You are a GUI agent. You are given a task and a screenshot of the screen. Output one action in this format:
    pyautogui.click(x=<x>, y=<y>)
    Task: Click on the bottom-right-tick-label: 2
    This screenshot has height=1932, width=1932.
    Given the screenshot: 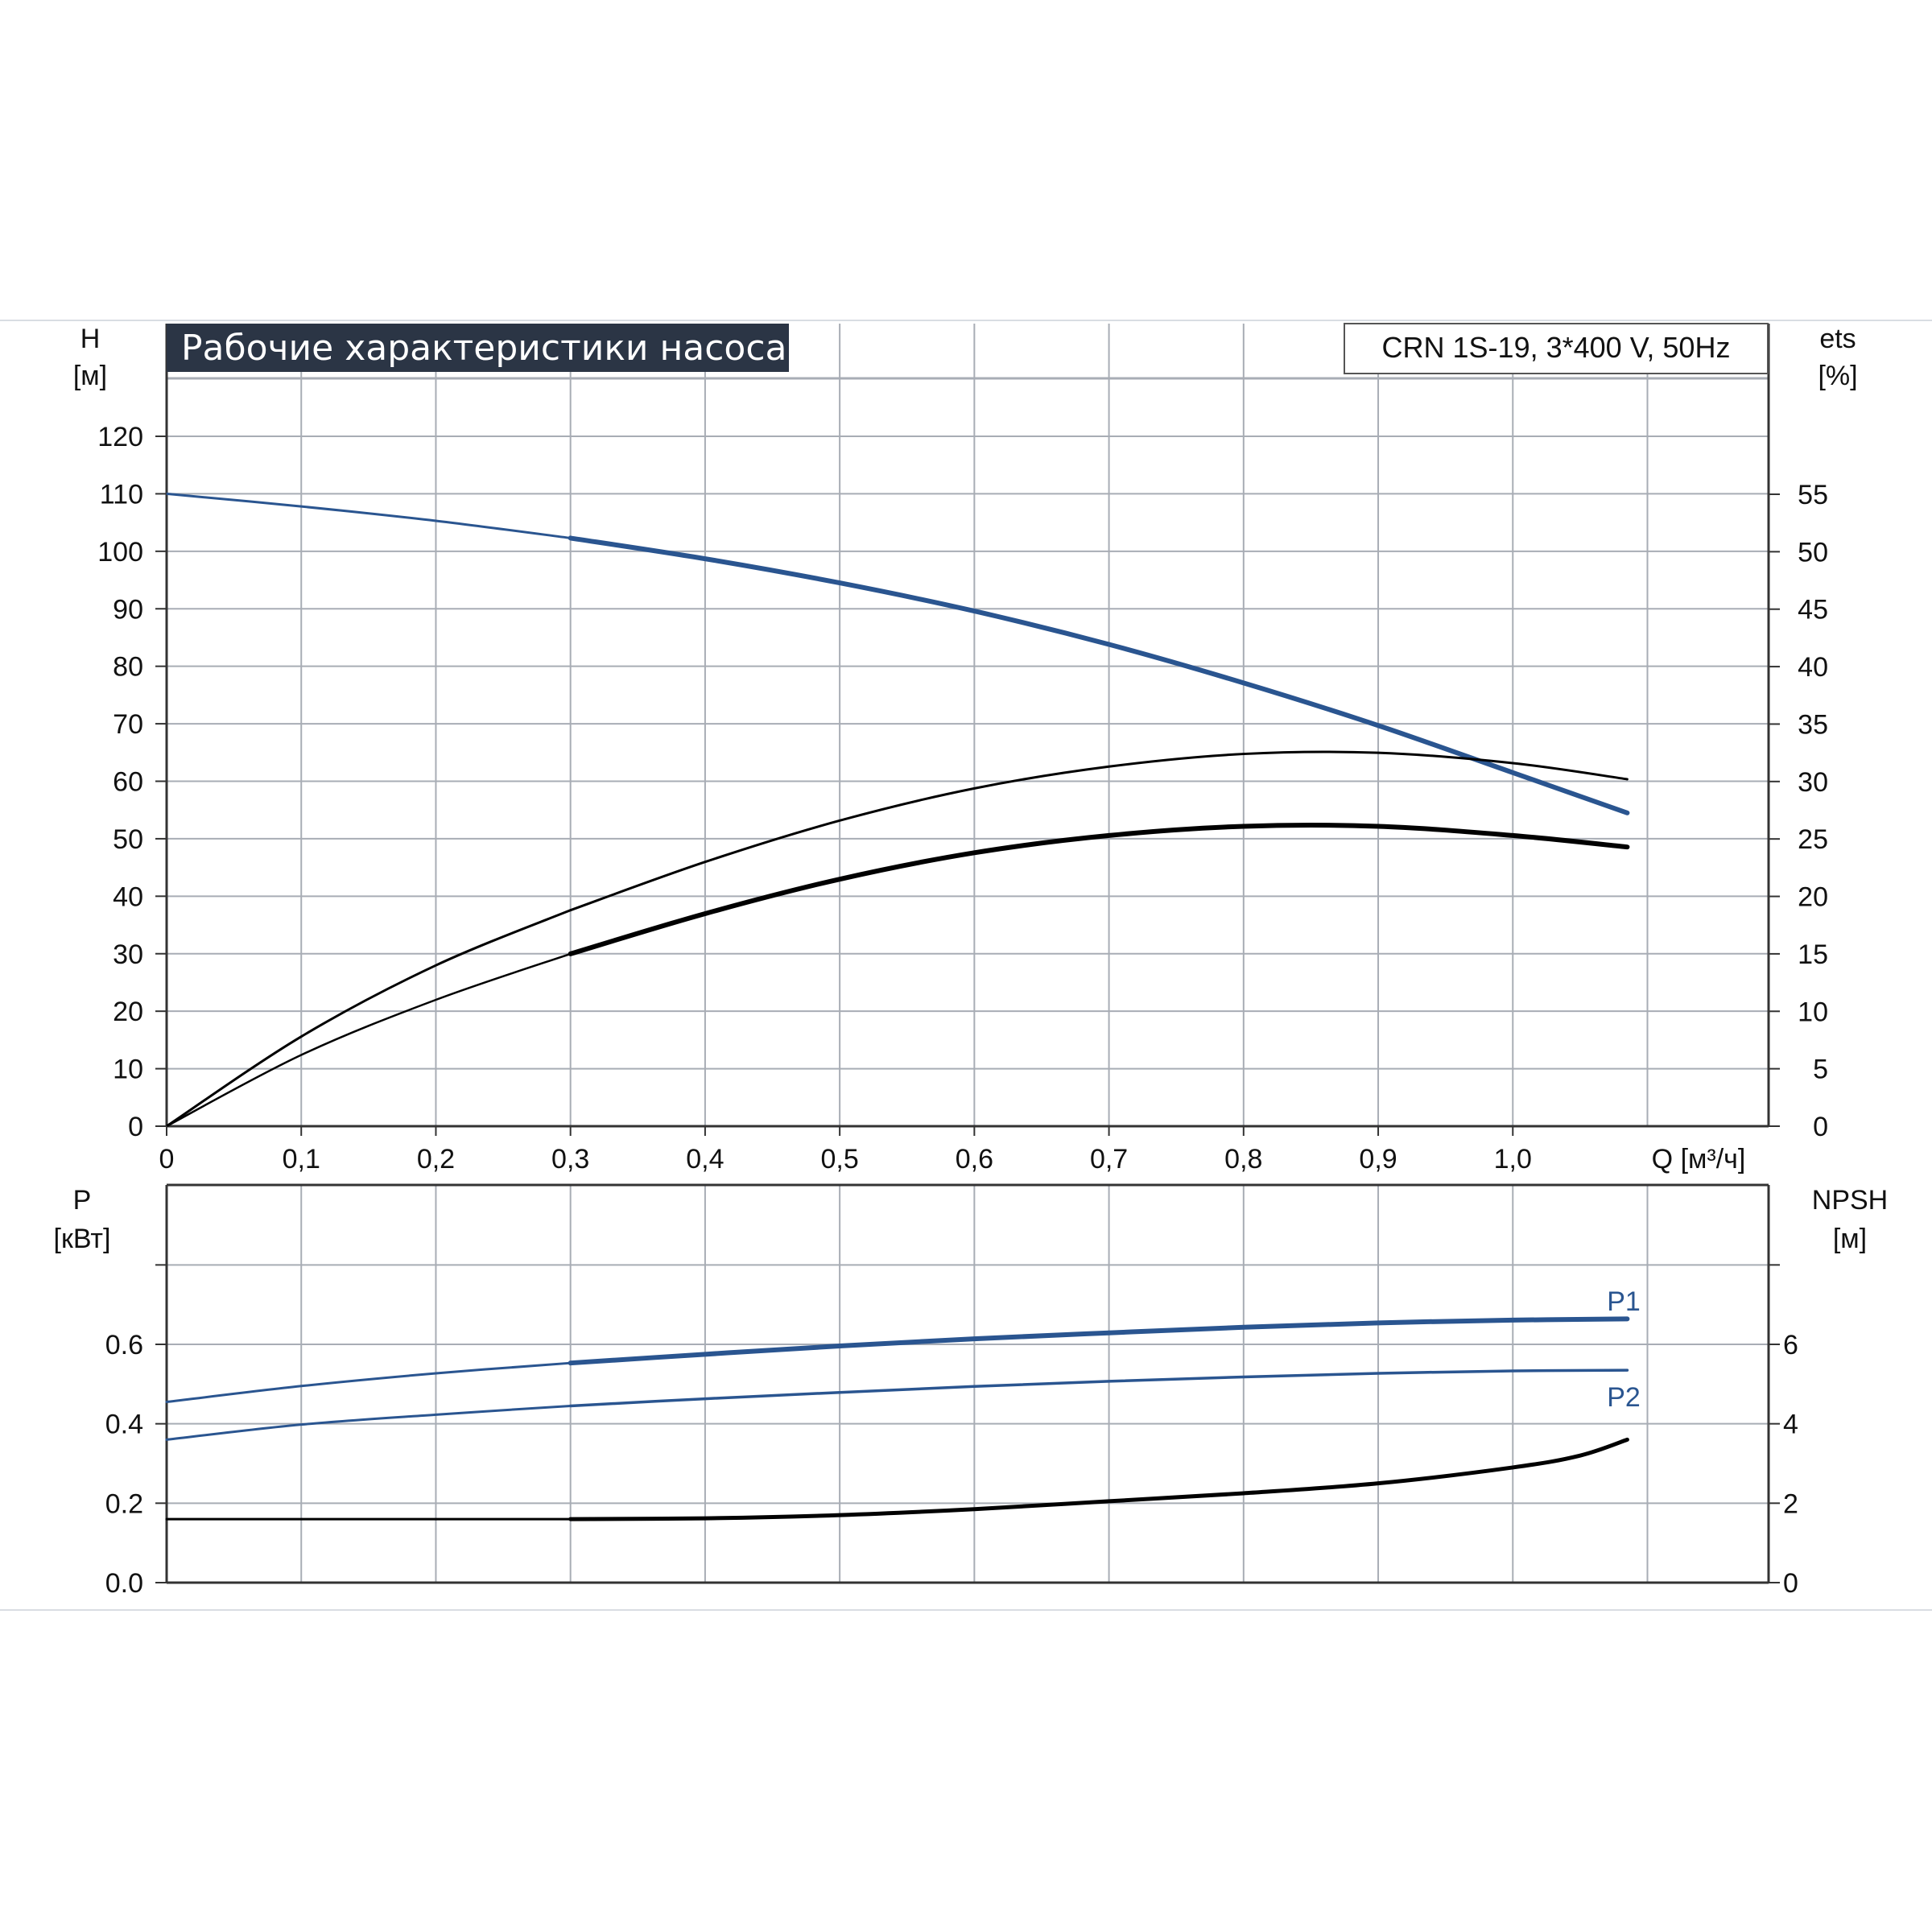 What is the action you would take?
    pyautogui.click(x=1790, y=1503)
    